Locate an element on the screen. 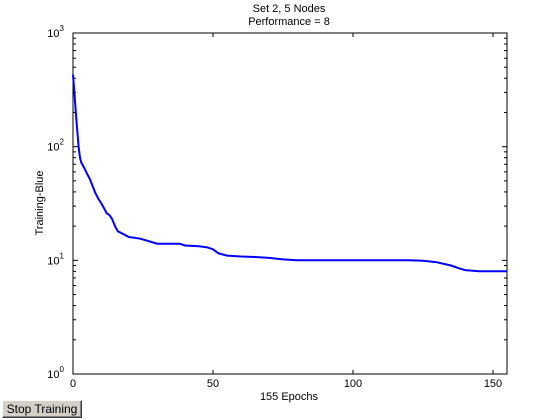 The image size is (560, 420). x-axis-label: 155 Epochs is located at coordinates (289, 397).